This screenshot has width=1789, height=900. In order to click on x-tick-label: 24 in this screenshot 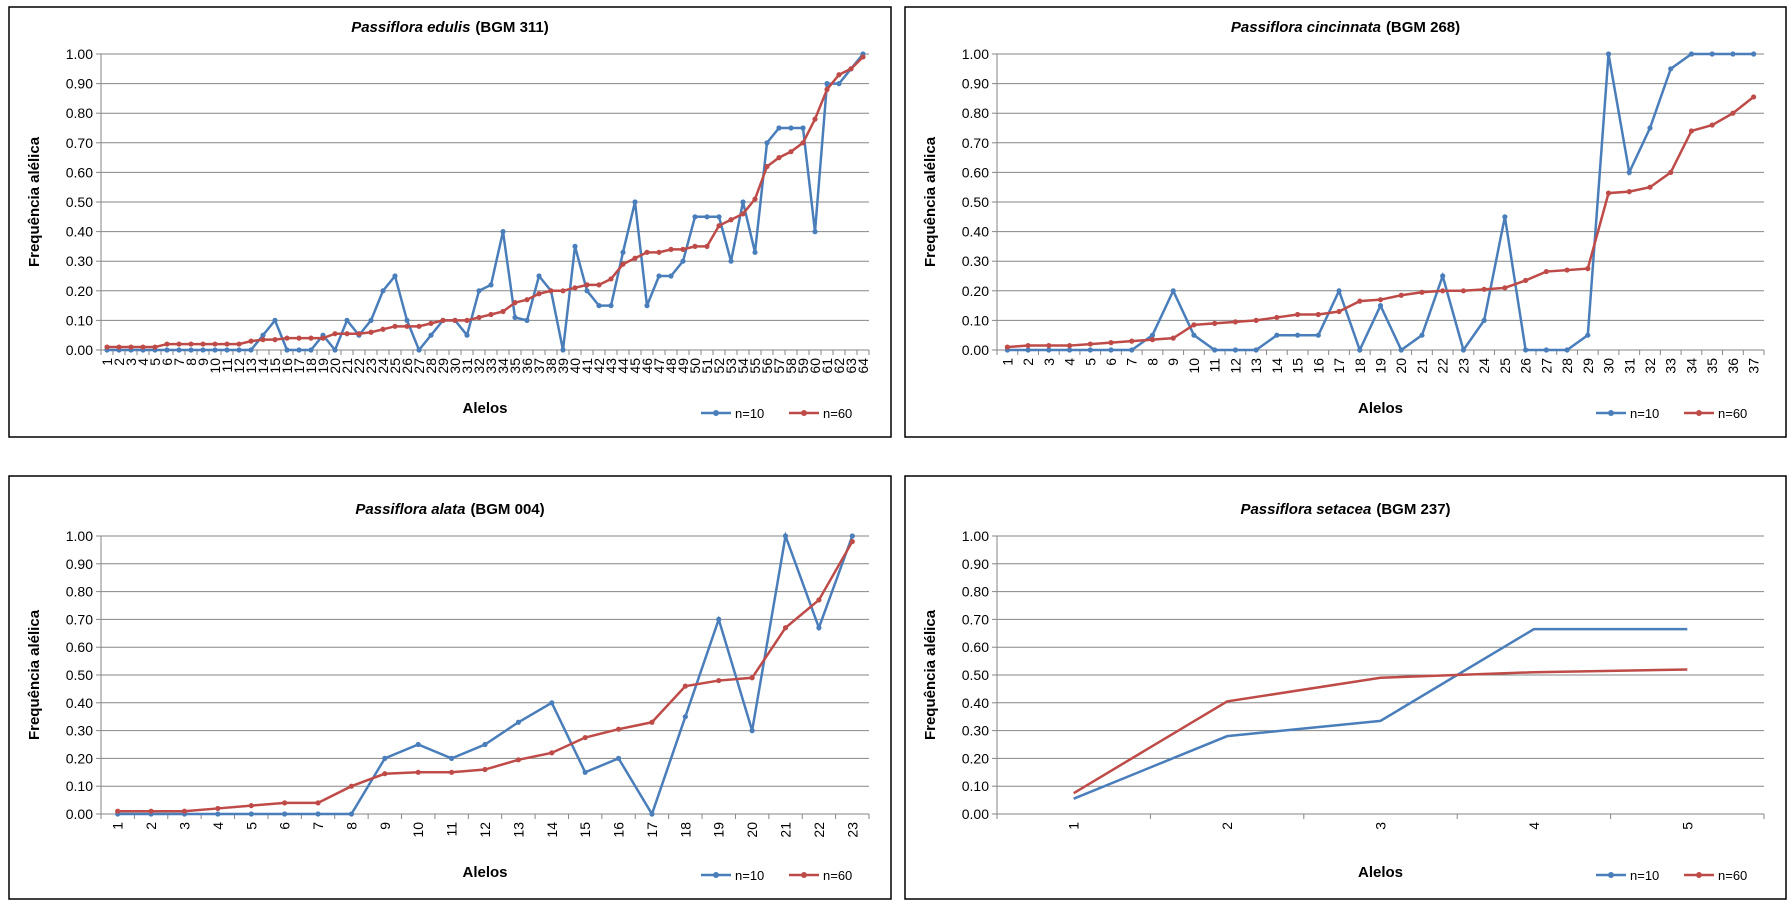, I will do `click(383, 366)`.